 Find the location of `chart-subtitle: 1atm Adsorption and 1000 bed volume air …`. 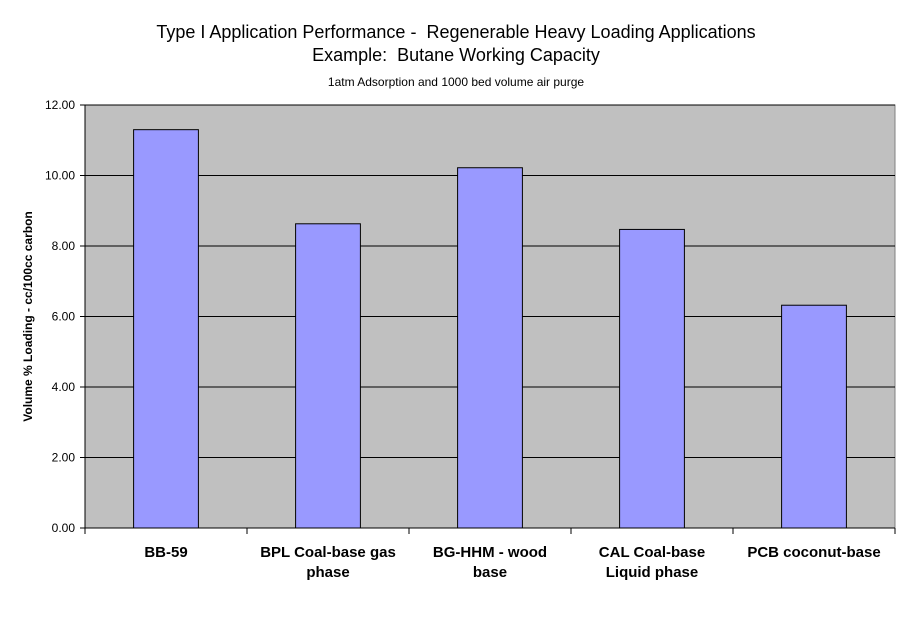

chart-subtitle: 1atm Adsorption and 1000 bed volume air … is located at coordinates (456, 82).